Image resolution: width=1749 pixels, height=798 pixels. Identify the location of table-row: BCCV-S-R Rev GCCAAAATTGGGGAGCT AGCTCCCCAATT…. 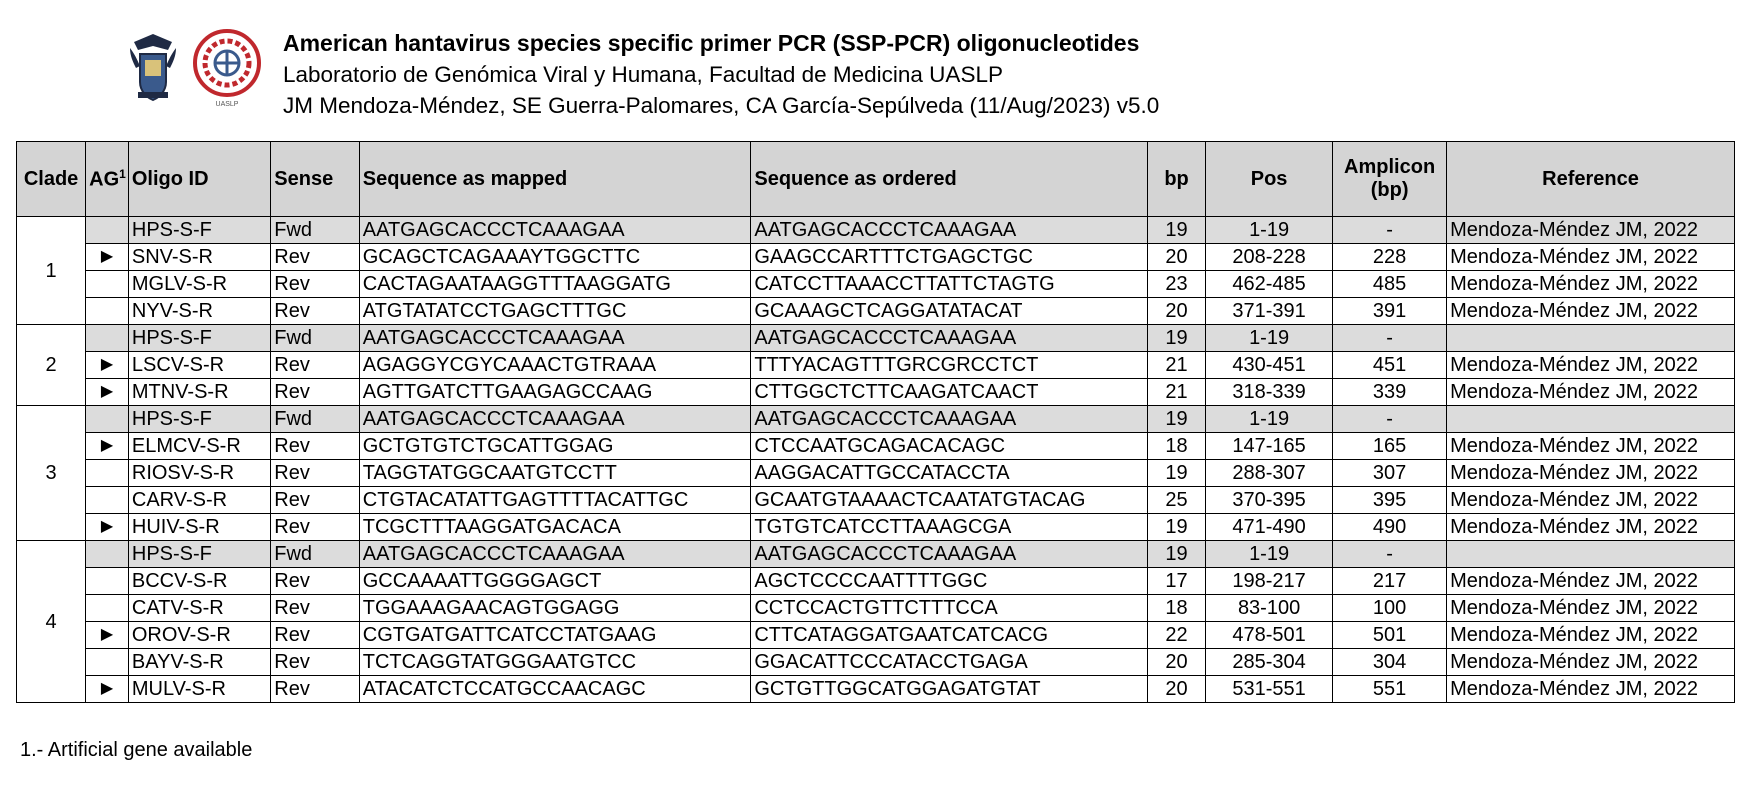
(876, 581).